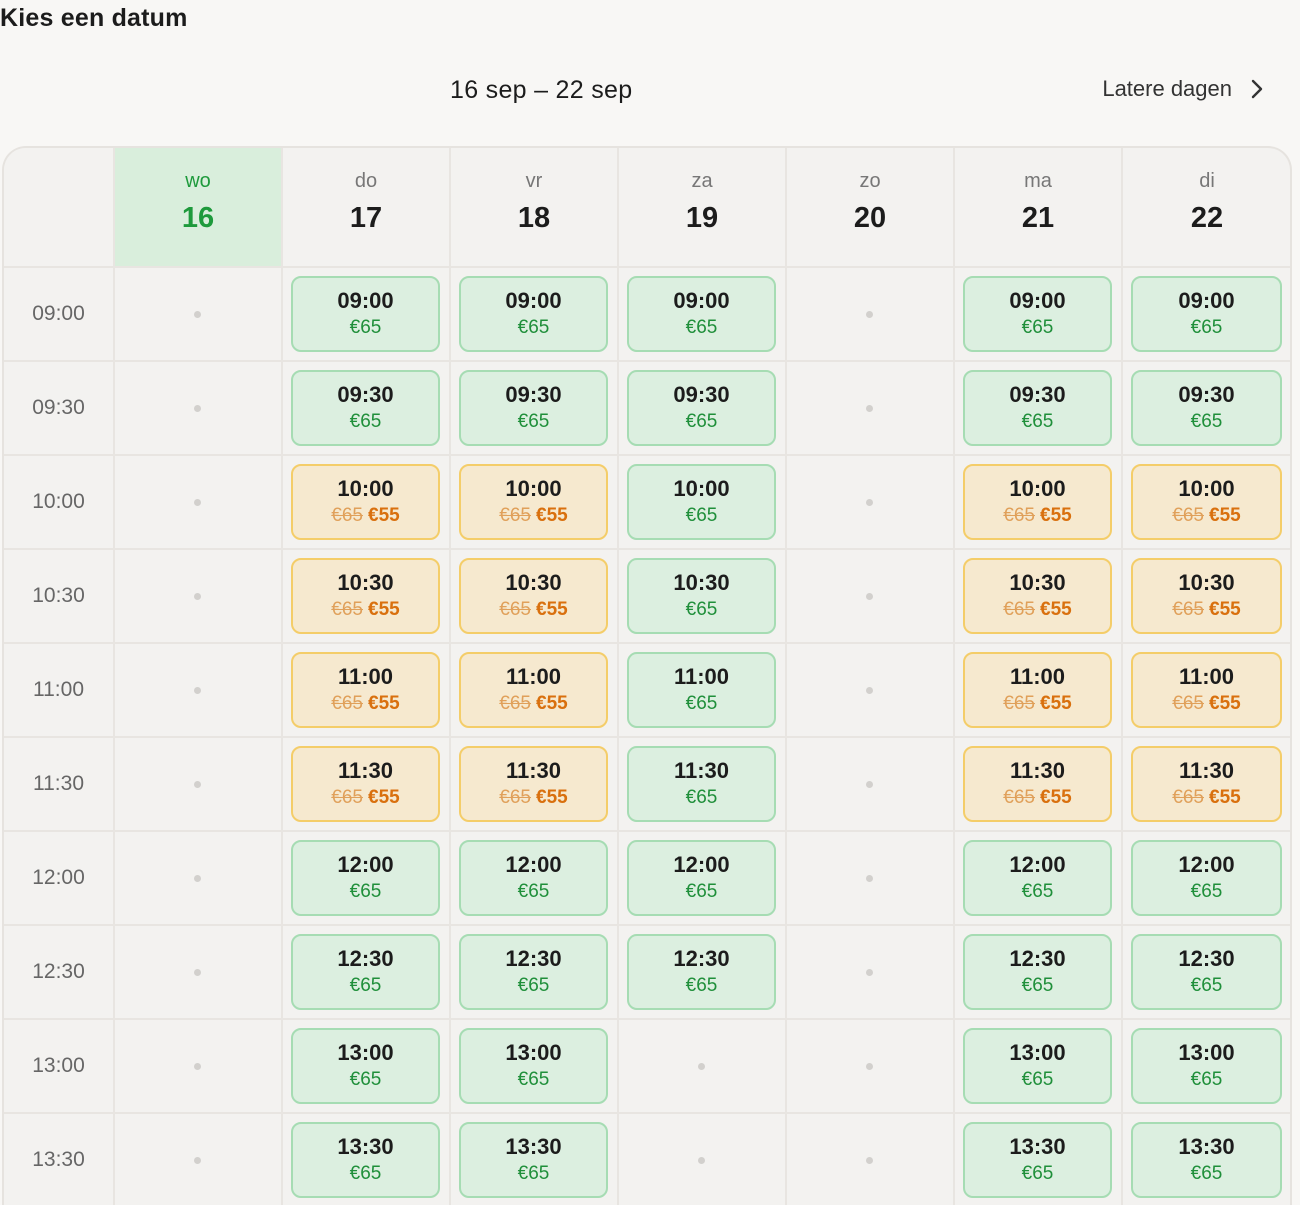 This screenshot has width=1300, height=1205. I want to click on slot-cell: 10:30 €65 €55, so click(1206, 597).